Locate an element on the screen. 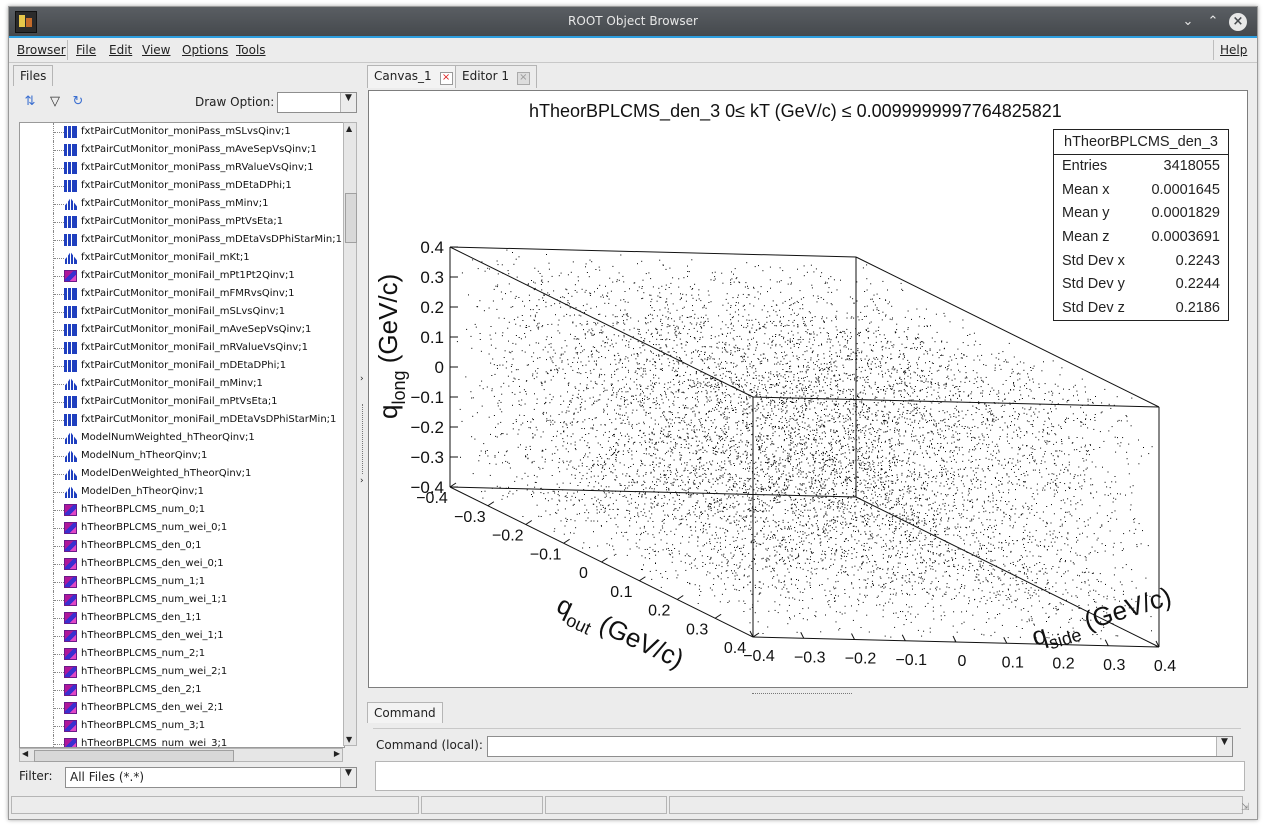 The height and width of the screenshot is (829, 1268). tree-item: hTheorBPLCMS_num_wei_3;1 is located at coordinates (180, 741).